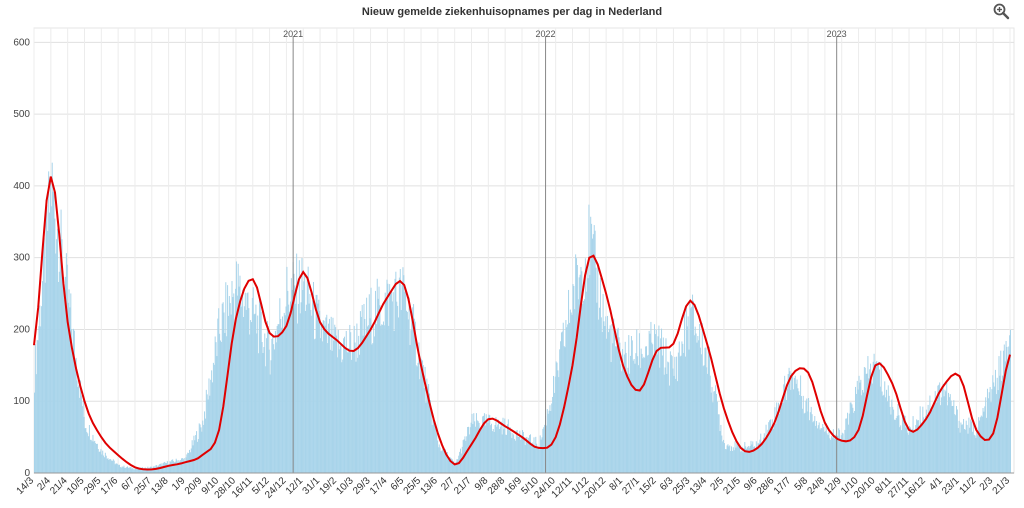 This screenshot has width=1024, height=508. What do you see at coordinates (967, 485) in the screenshot?
I see `x-tick-label: 11/2` at bounding box center [967, 485].